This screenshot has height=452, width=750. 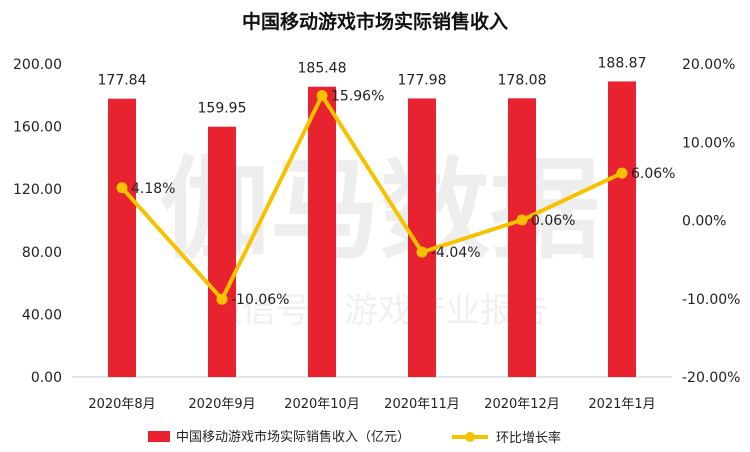 I want to click on legend: 中国移动游戏市场实际销售收入（亿元） 环比增长率, so click(x=354, y=437).